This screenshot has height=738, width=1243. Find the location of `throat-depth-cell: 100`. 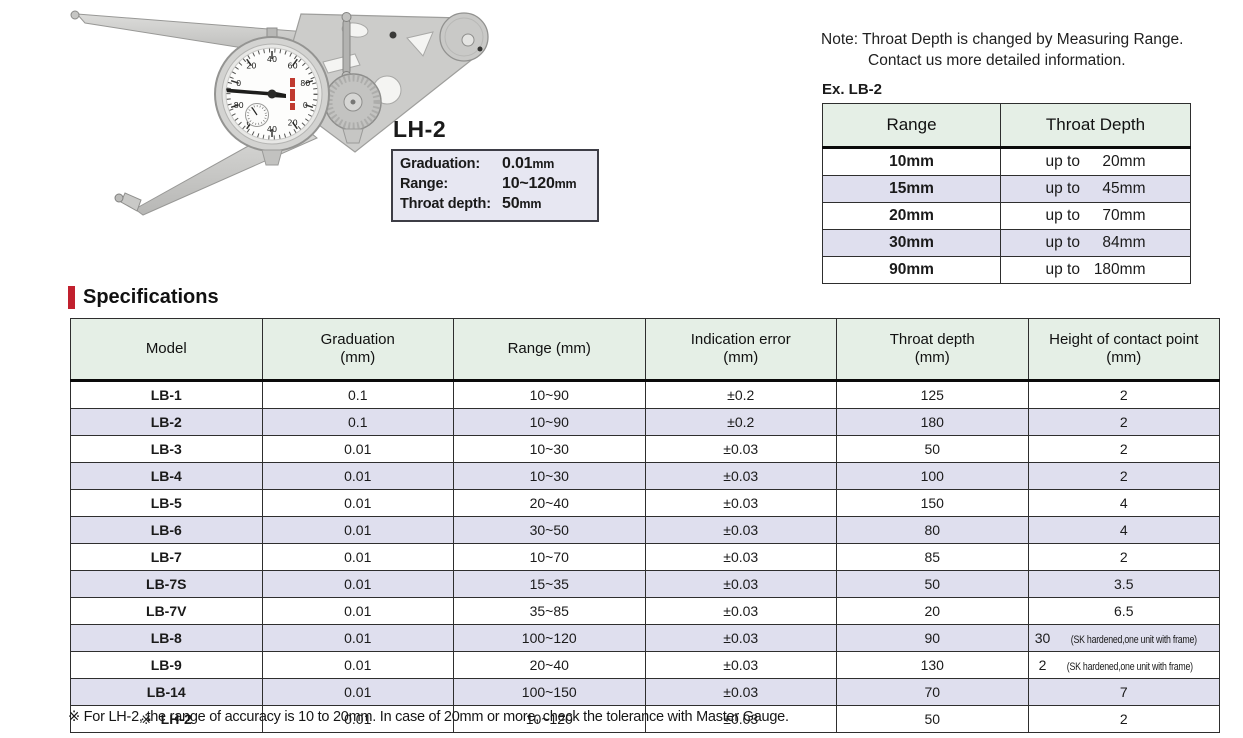

throat-depth-cell: 100 is located at coordinates (932, 476).